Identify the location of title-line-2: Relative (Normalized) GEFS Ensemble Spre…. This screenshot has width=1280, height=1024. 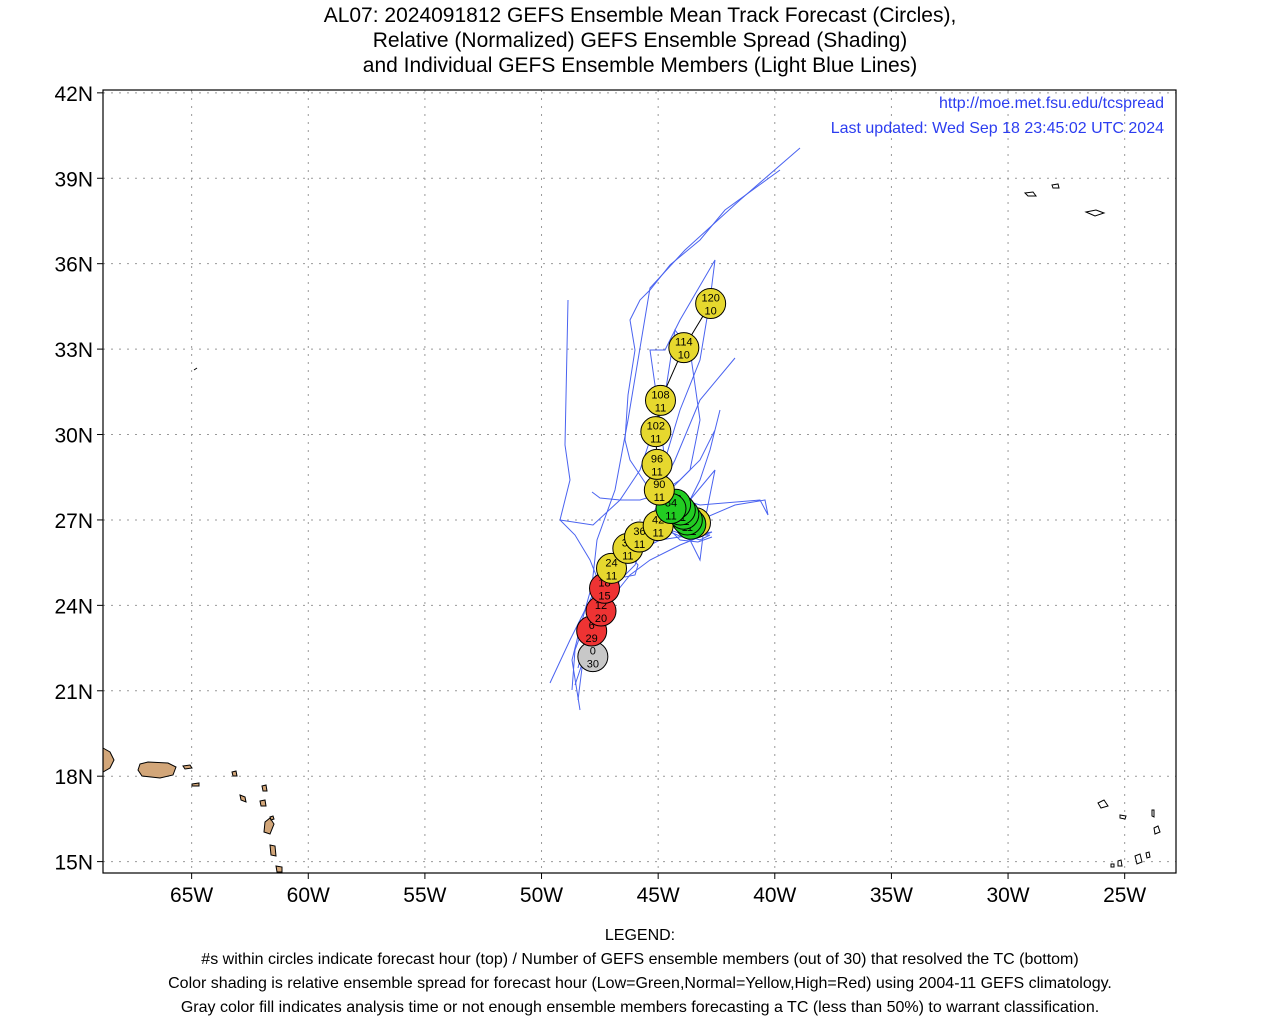
(640, 40).